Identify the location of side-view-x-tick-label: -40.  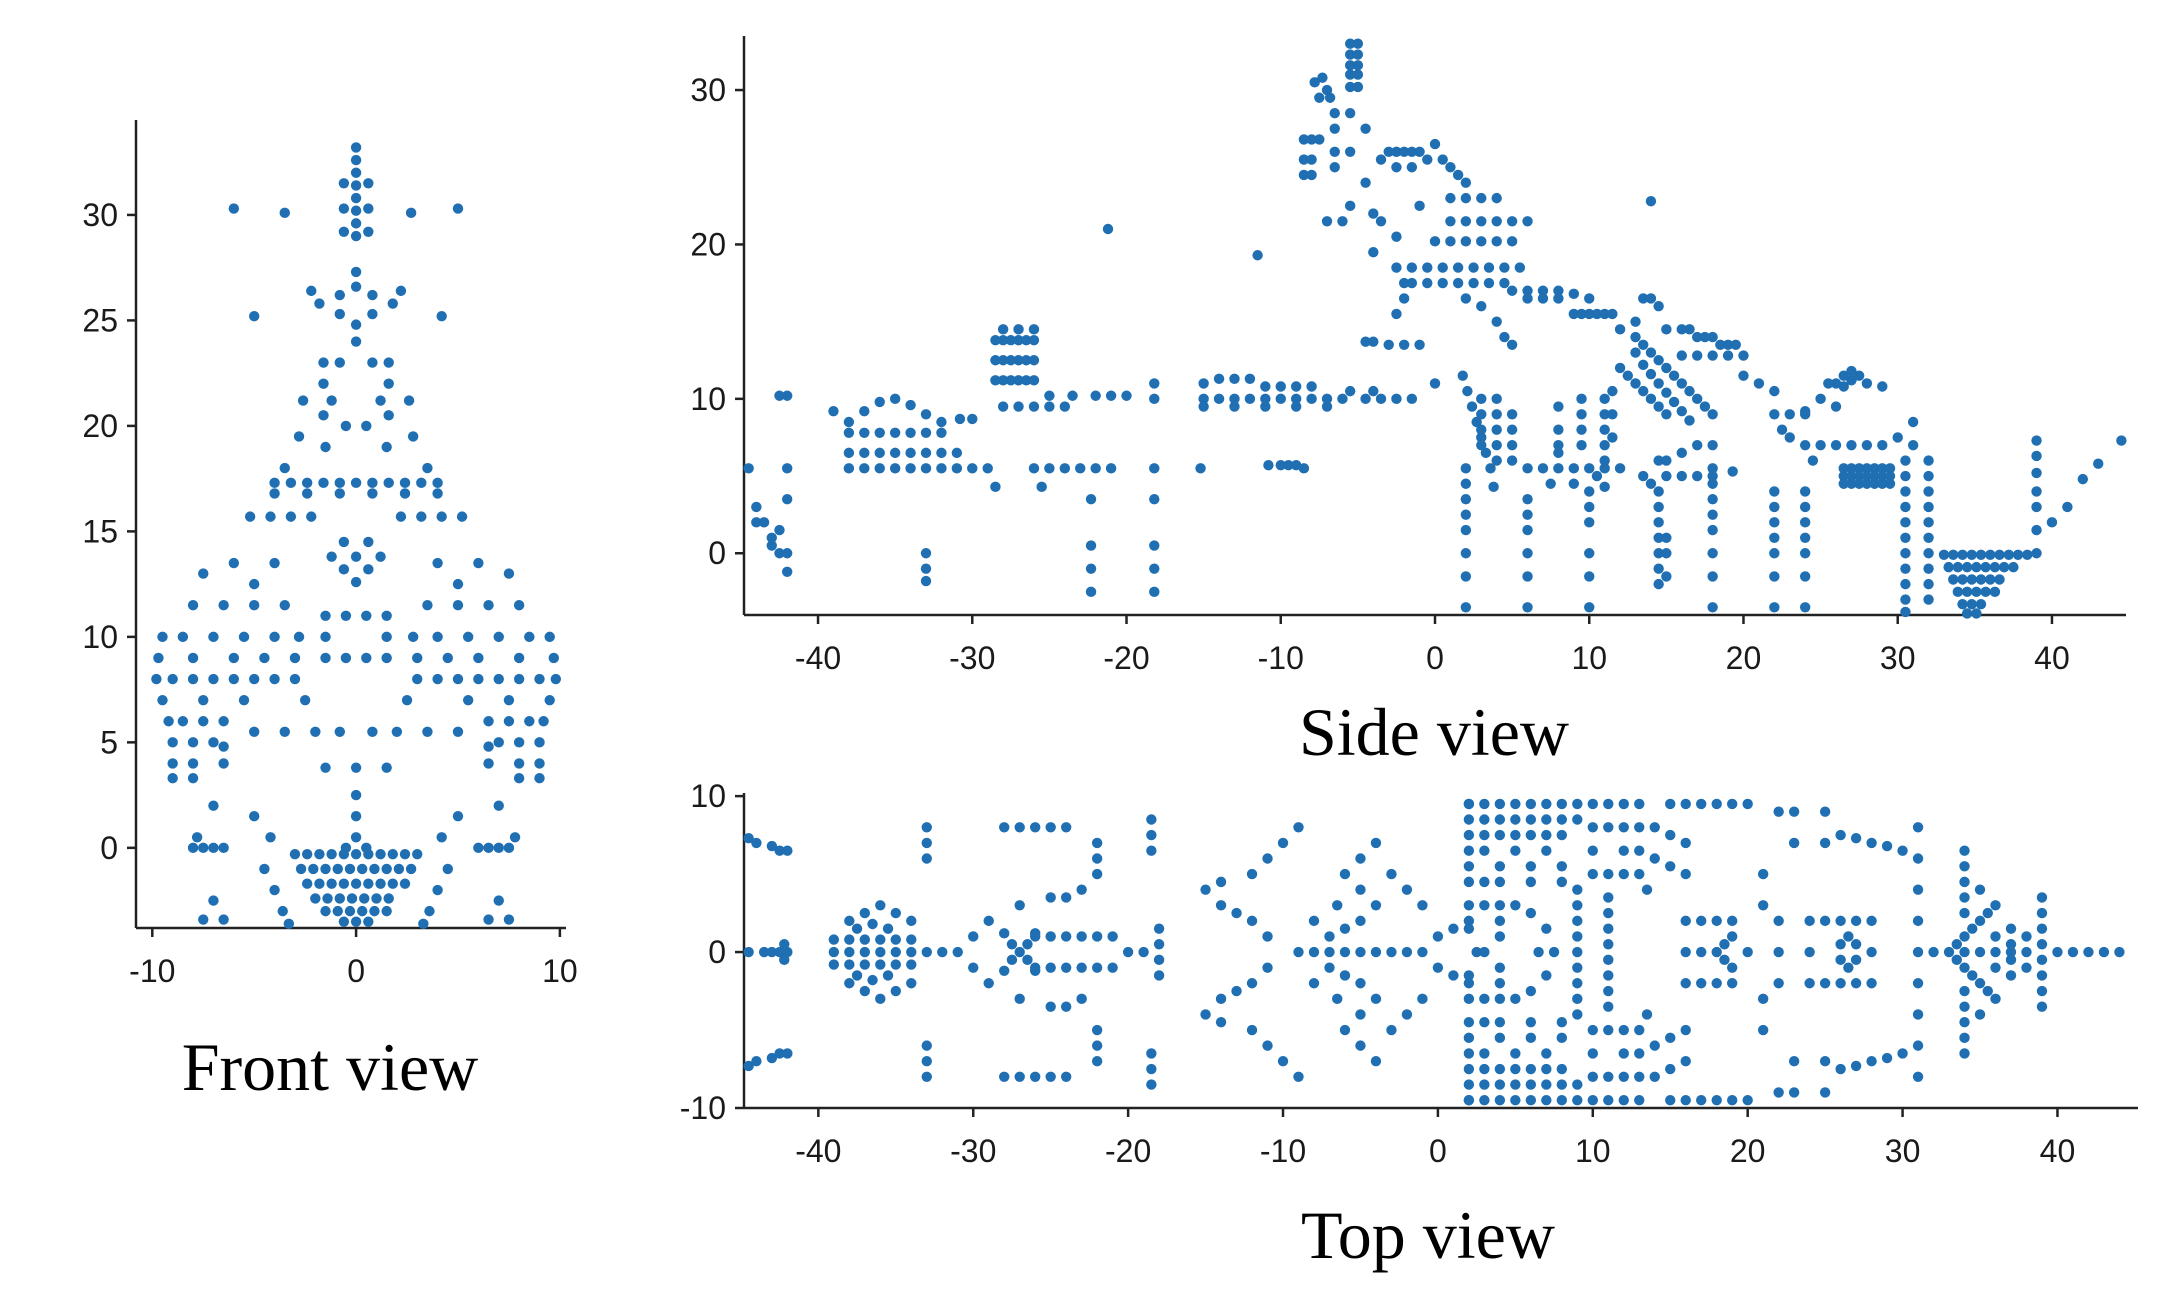
(818, 658).